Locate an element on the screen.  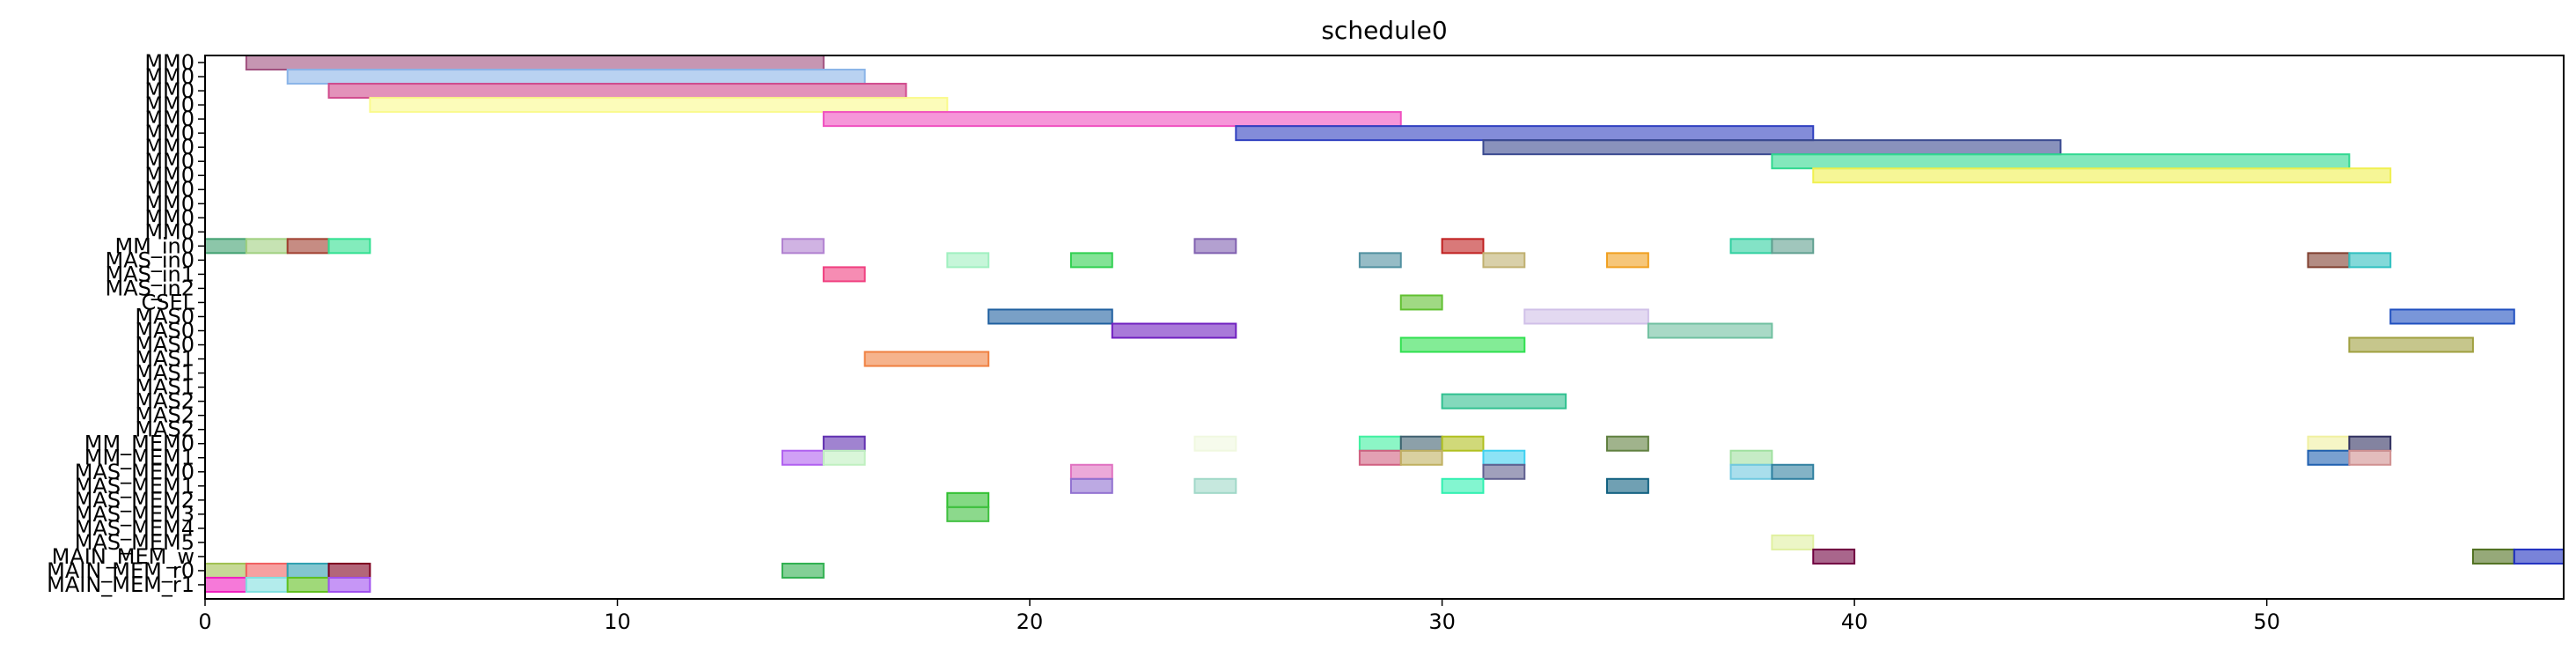
x-axis: 0 10 20 30 40 50 is located at coordinates (1239, 616).